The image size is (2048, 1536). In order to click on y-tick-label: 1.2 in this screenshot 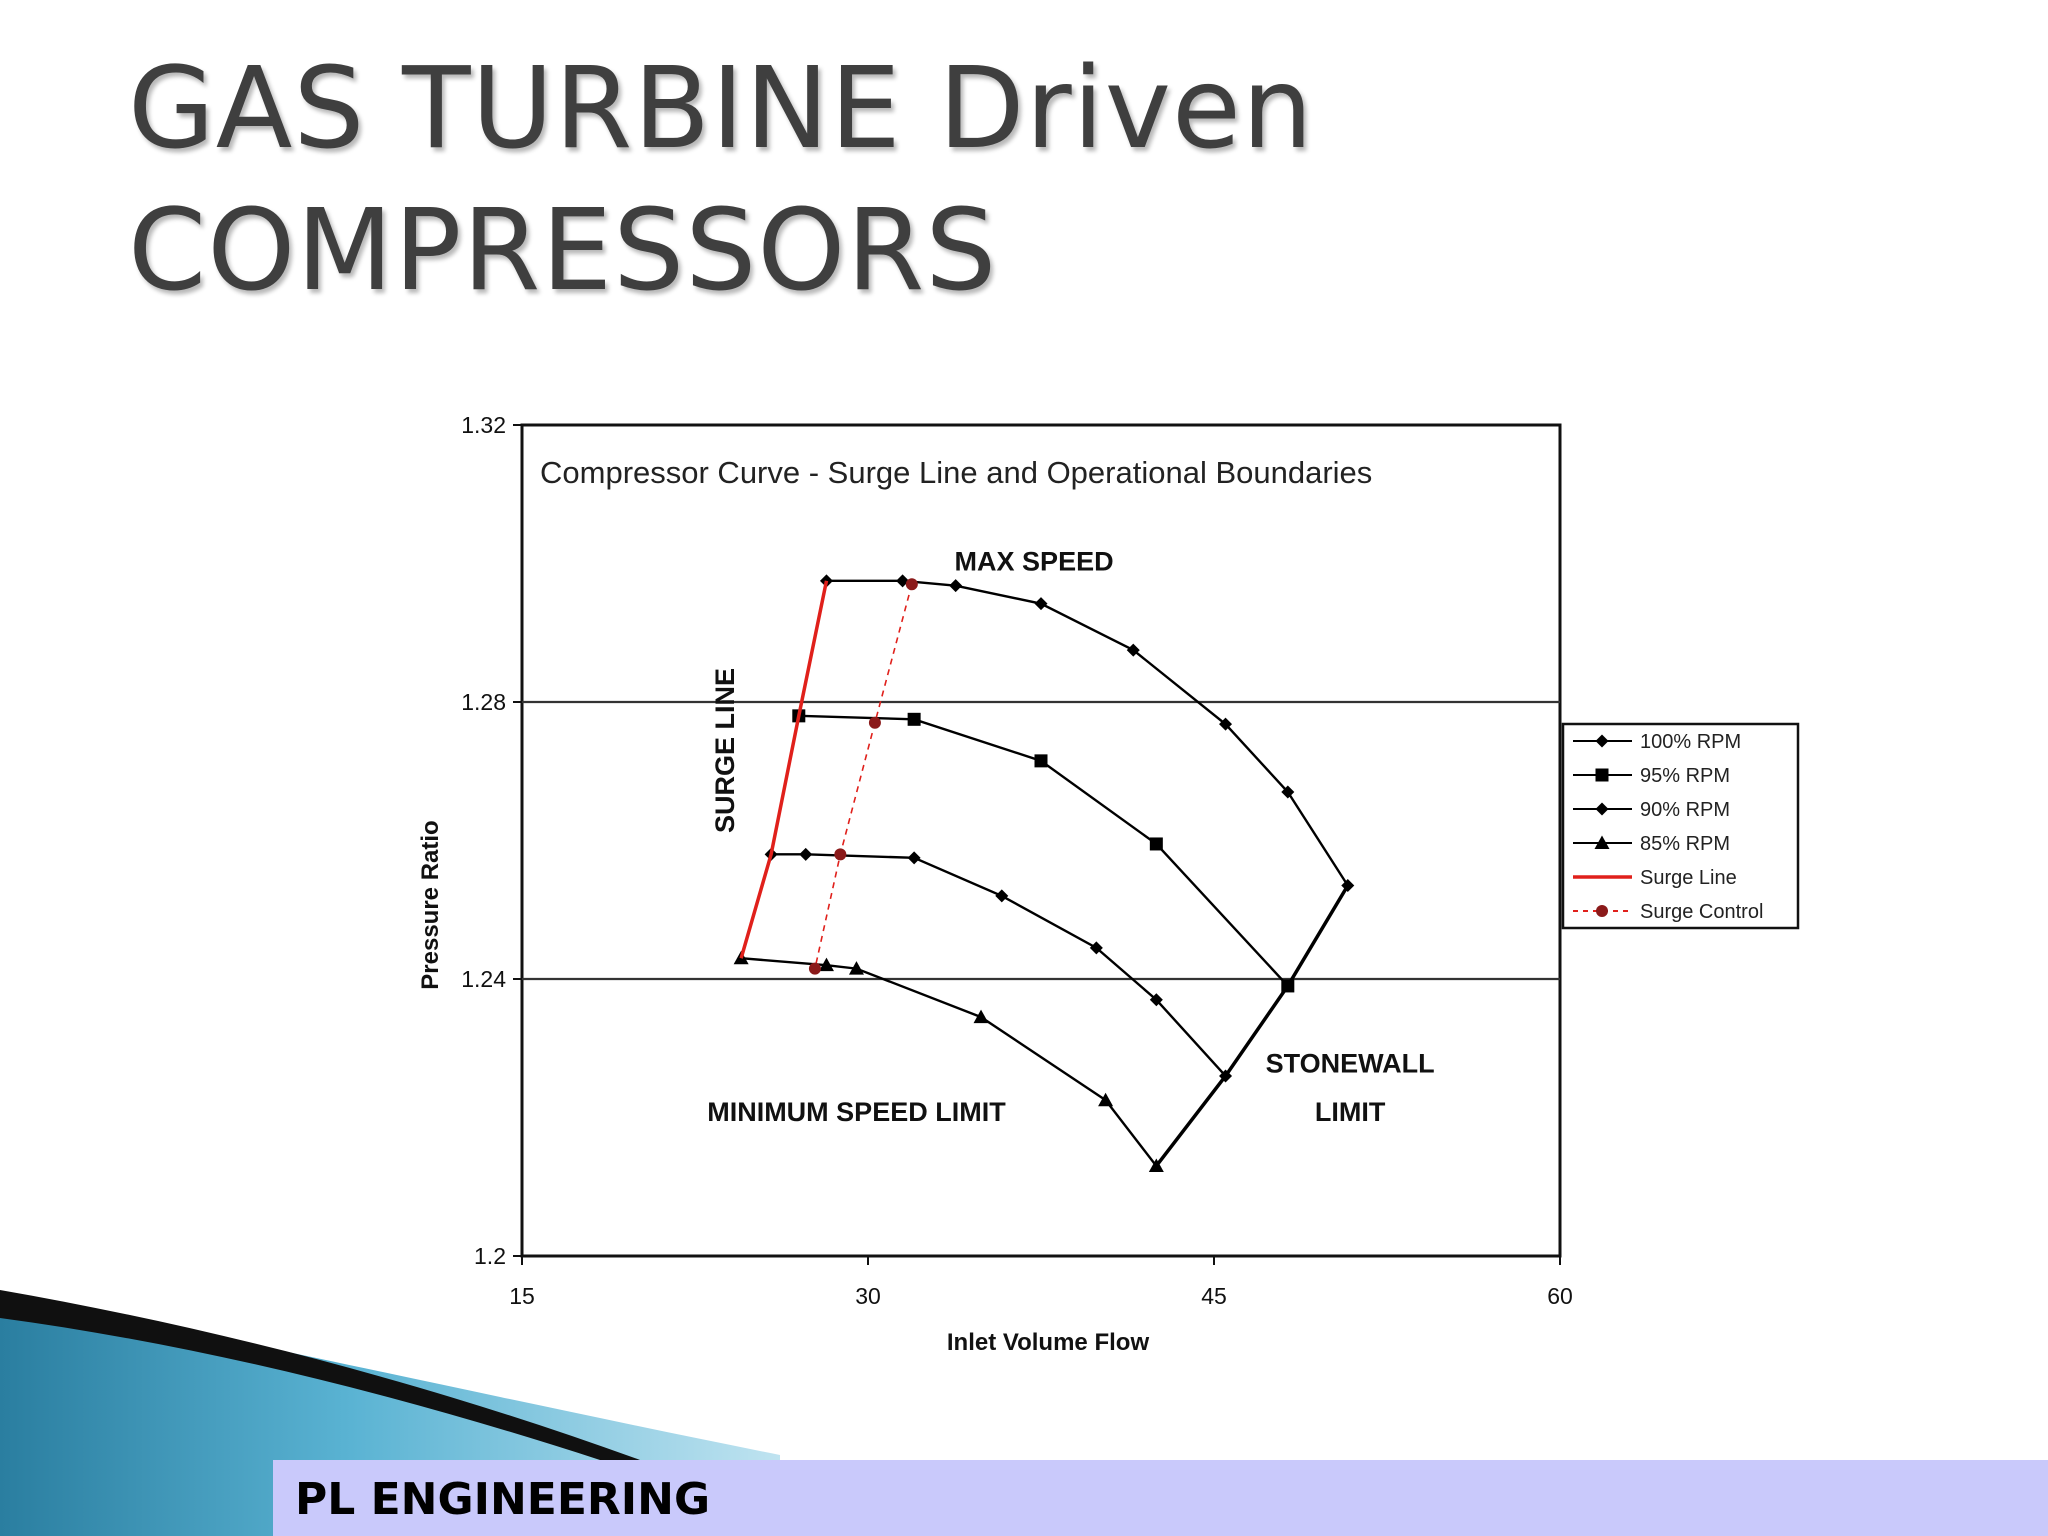, I will do `click(490, 1256)`.